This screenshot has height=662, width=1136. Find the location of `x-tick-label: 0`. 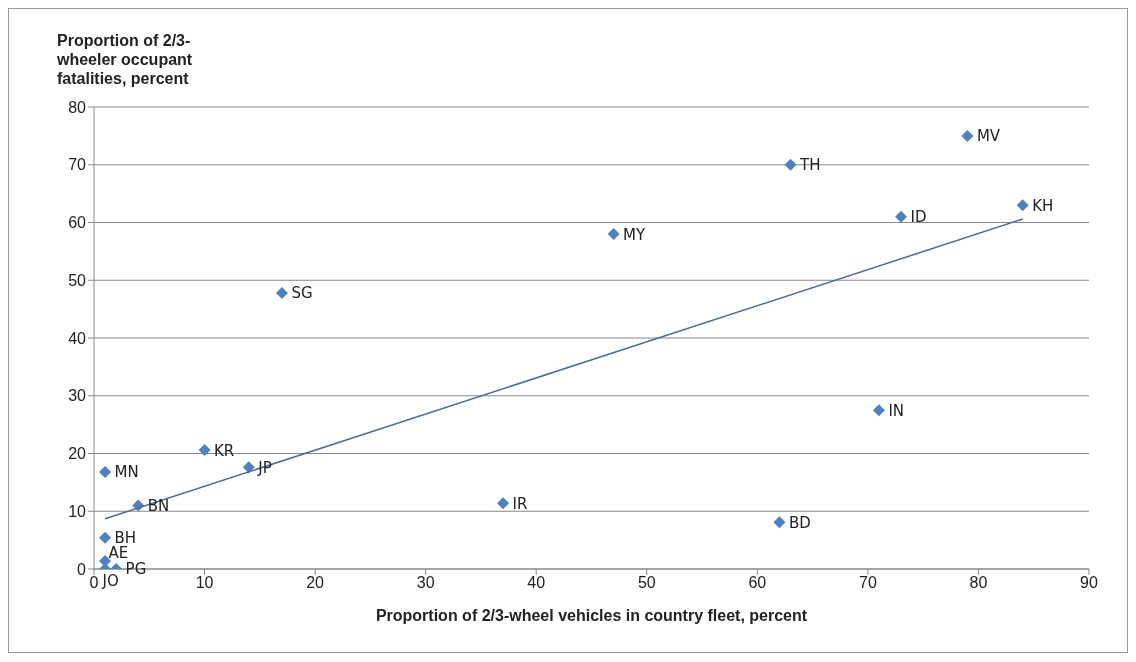

x-tick-label: 0 is located at coordinates (94, 583).